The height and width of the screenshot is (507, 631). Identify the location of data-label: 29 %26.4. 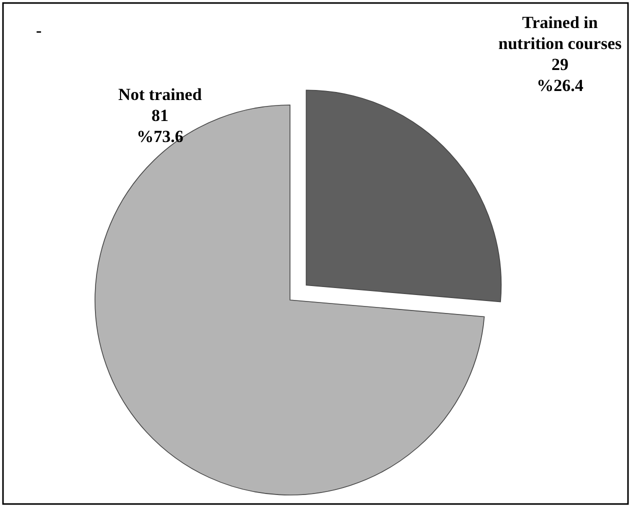
(560, 75).